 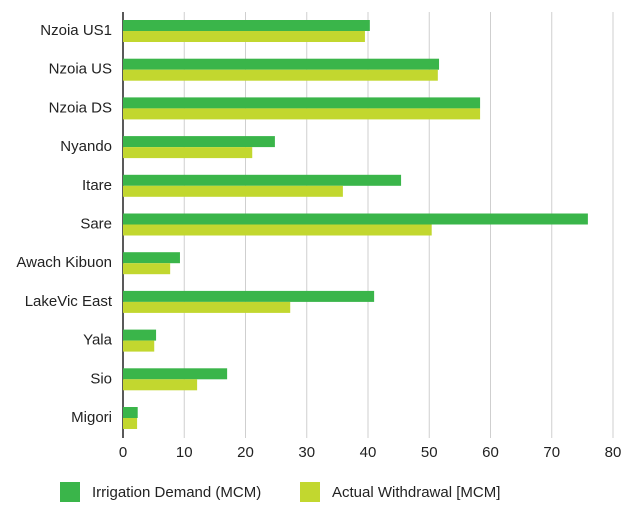 What do you see at coordinates (101, 378) in the screenshot?
I see `y-tick-label: Sio` at bounding box center [101, 378].